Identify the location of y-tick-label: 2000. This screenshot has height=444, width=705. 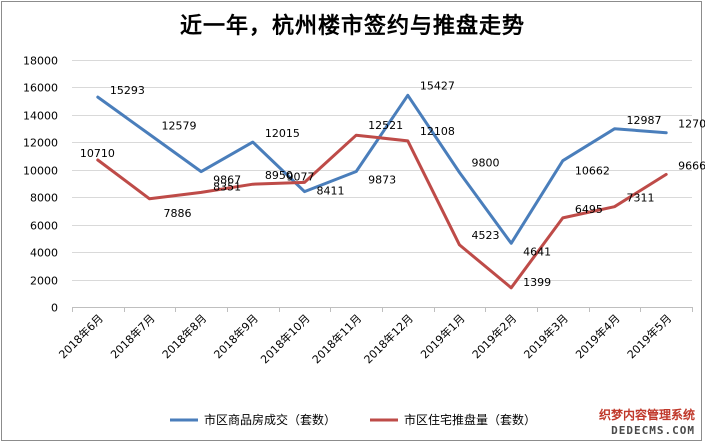
(44, 281).